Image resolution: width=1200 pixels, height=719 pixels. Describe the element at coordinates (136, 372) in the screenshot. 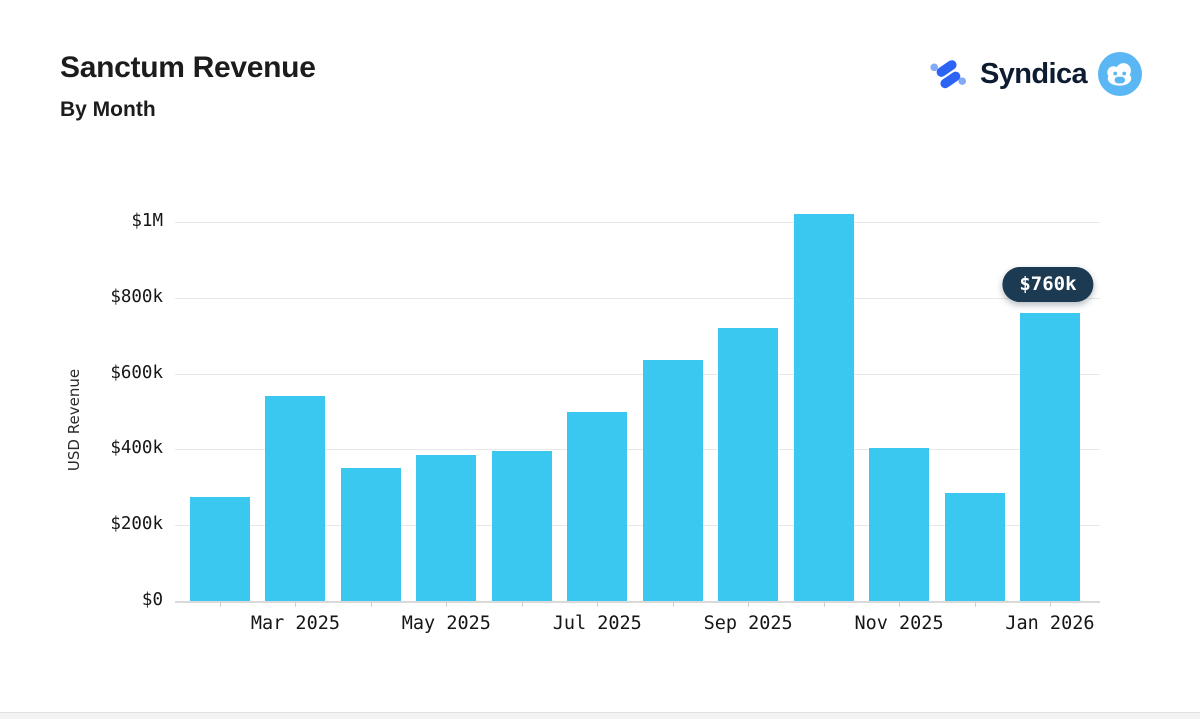

I see `y-tick-label--600k: $600k` at that location.